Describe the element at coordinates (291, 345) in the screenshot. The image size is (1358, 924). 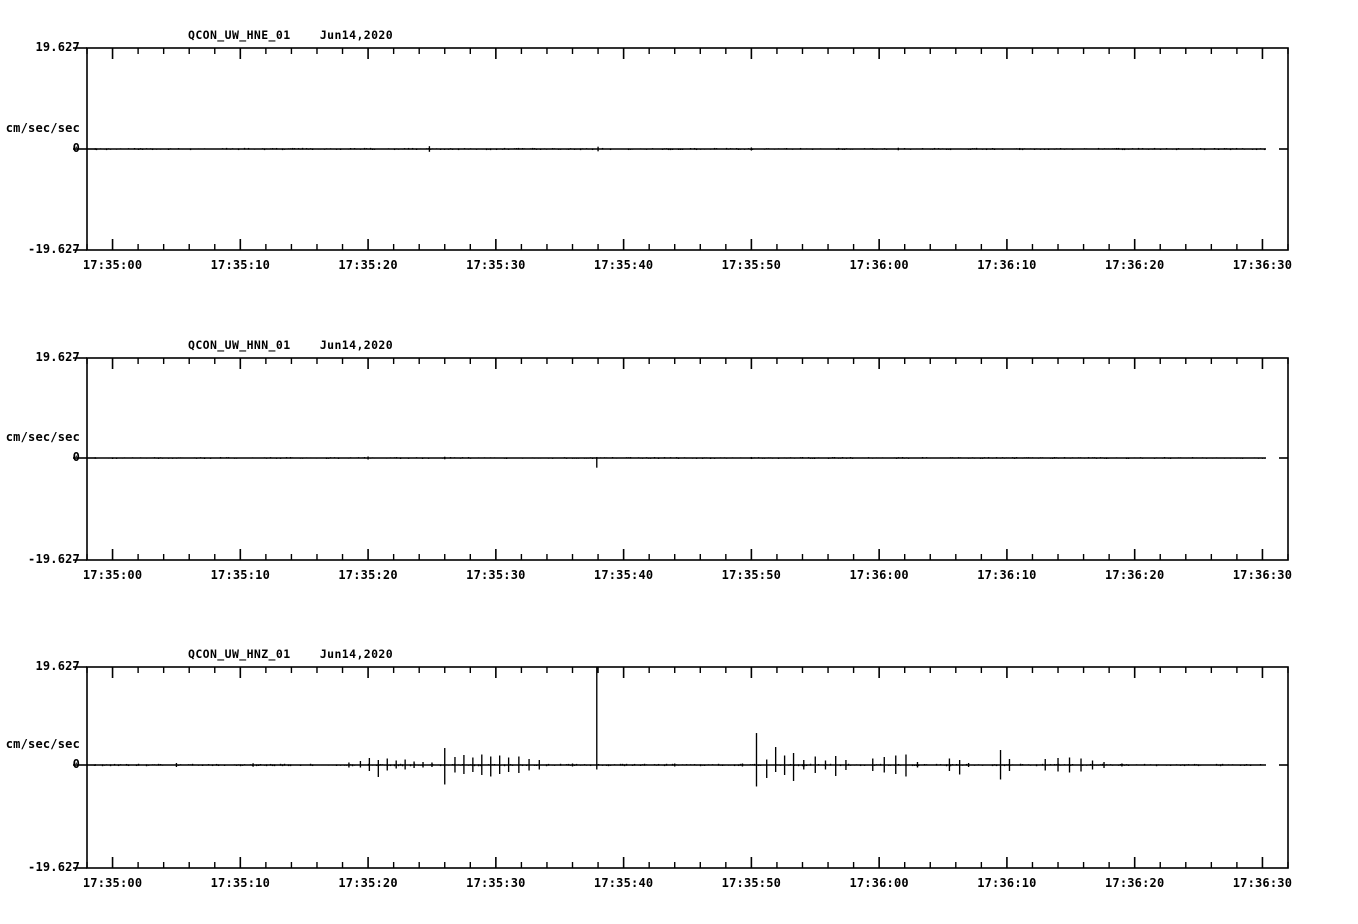
I see `panel-title: QCON_UW_HNN_01 Jun14,2020` at that location.